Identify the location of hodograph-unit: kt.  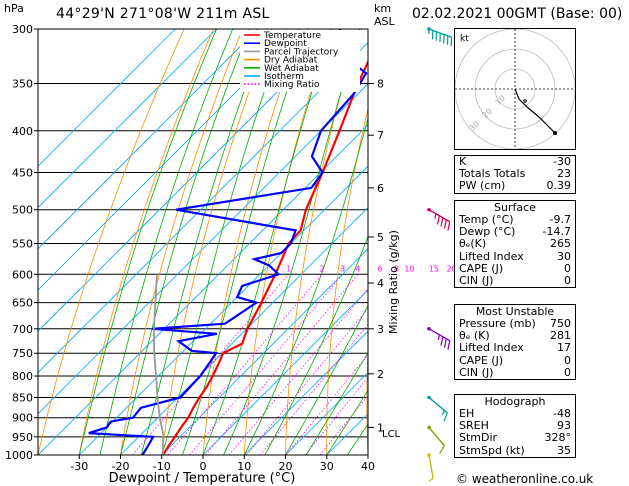
(464, 39).